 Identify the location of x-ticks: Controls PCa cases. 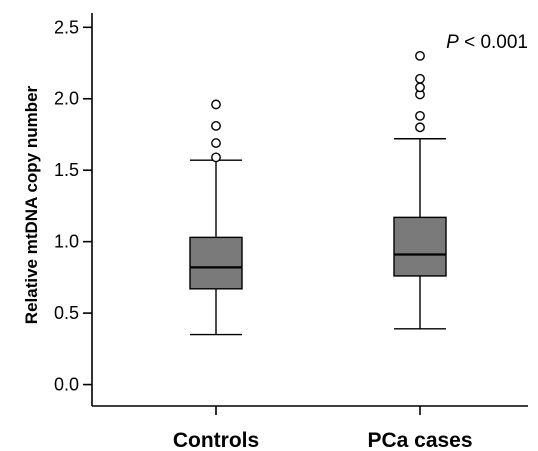
(323, 428).